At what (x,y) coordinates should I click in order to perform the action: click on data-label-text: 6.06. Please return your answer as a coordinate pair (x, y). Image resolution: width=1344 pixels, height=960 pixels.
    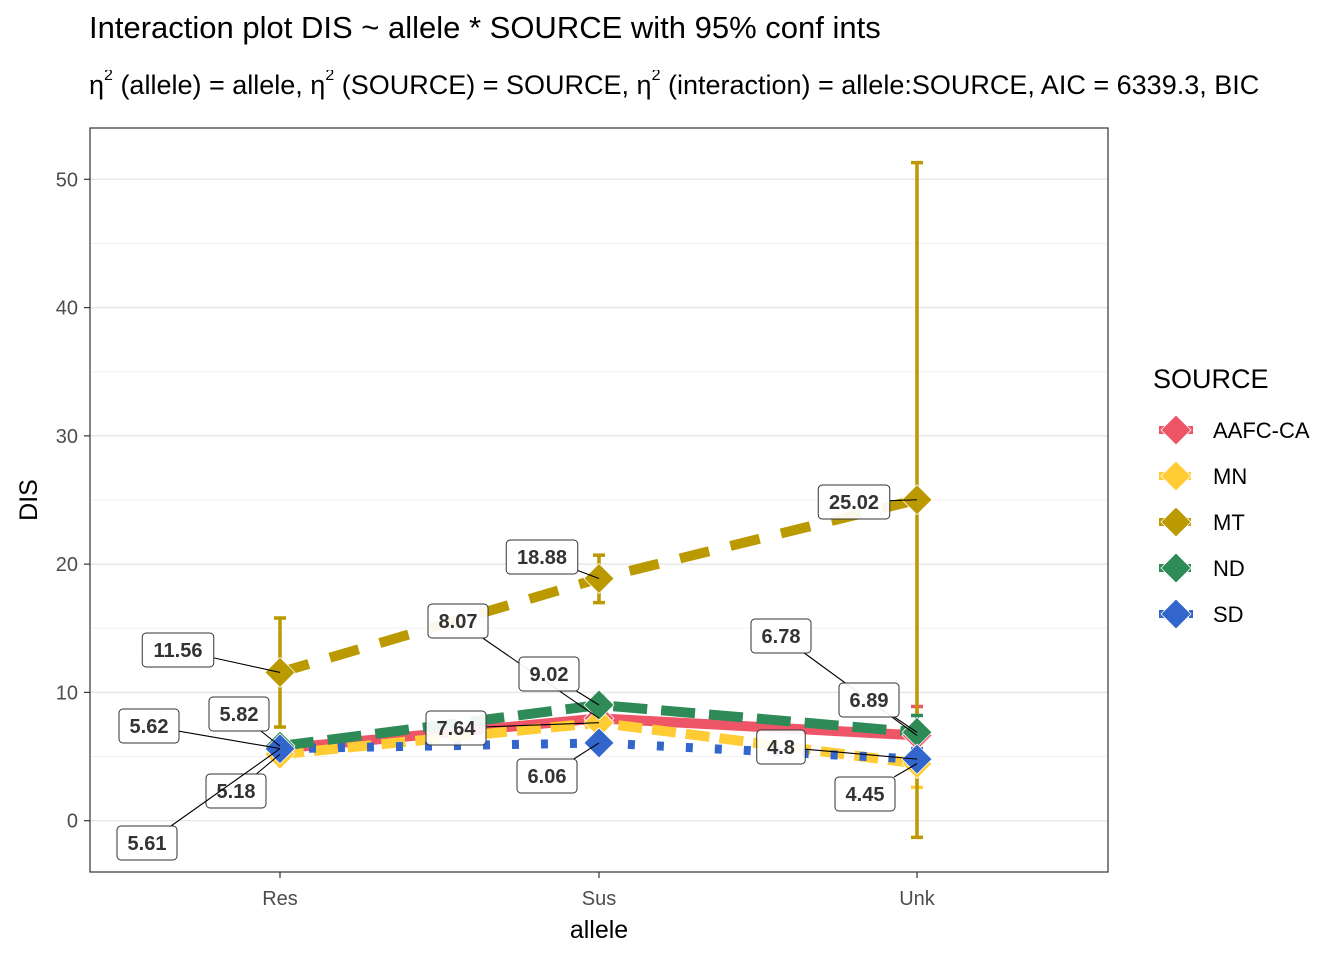
    Looking at the image, I should click on (547, 777).